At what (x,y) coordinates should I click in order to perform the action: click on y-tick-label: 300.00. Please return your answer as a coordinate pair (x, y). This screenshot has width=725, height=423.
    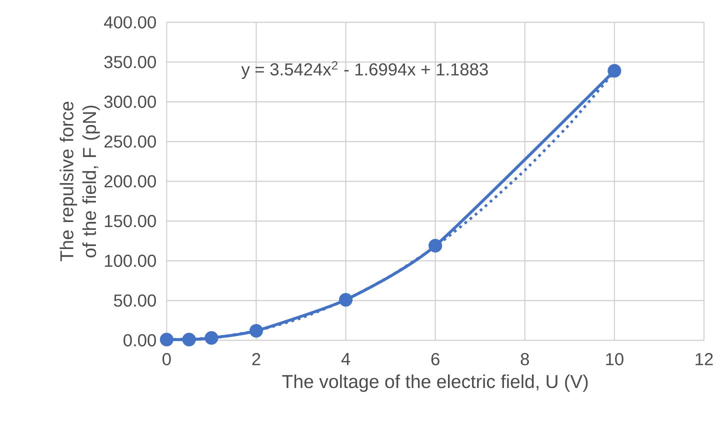
    Looking at the image, I should click on (130, 102).